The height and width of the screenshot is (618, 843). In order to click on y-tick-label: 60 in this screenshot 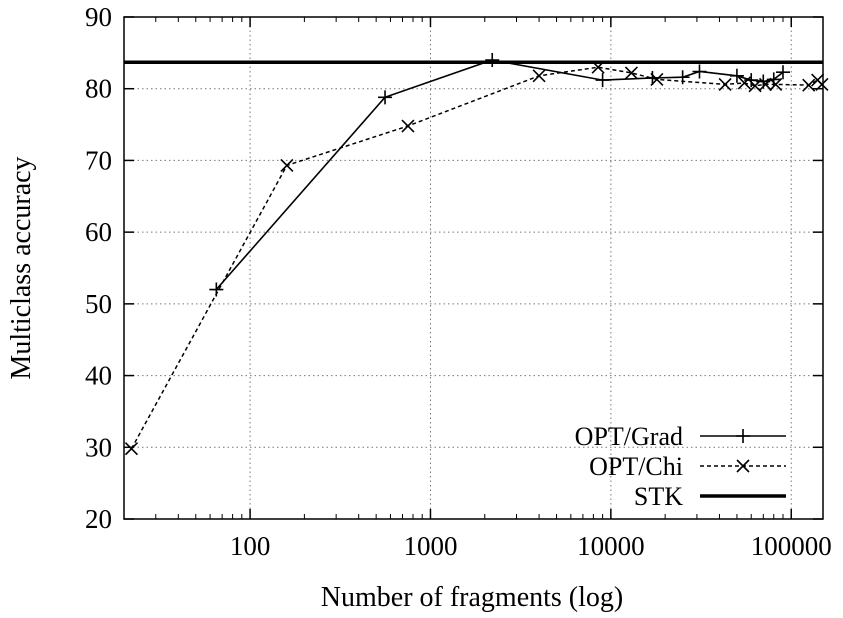, I will do `click(98, 232)`.